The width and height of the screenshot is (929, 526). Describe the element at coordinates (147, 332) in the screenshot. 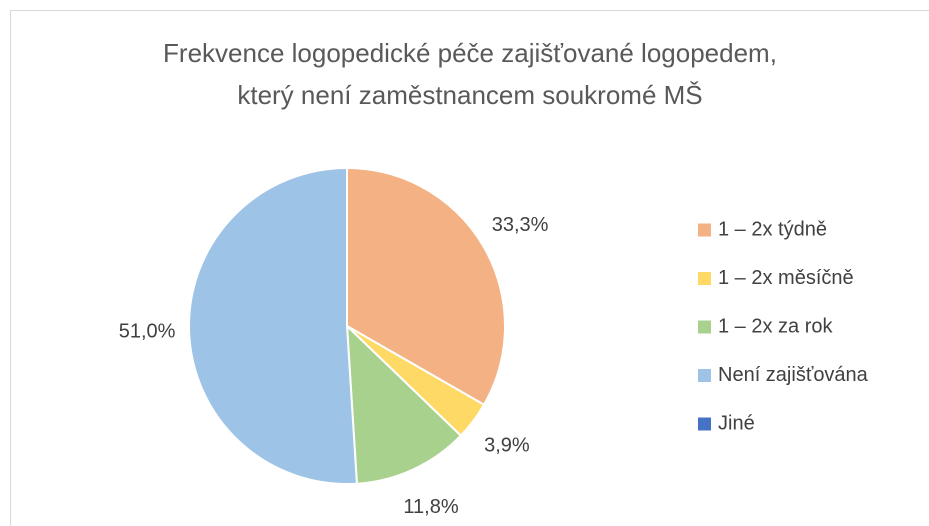

I see `data-label: 51,0%` at that location.